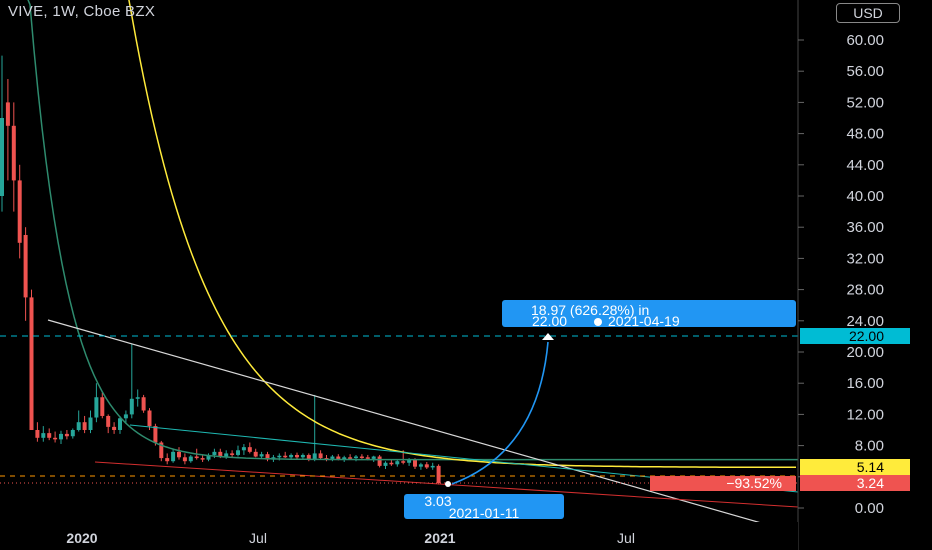 The width and height of the screenshot is (932, 550). Describe the element at coordinates (82, 11) in the screenshot. I see `symbol-legend: VIVE, 1W, Cboe BZX` at that location.